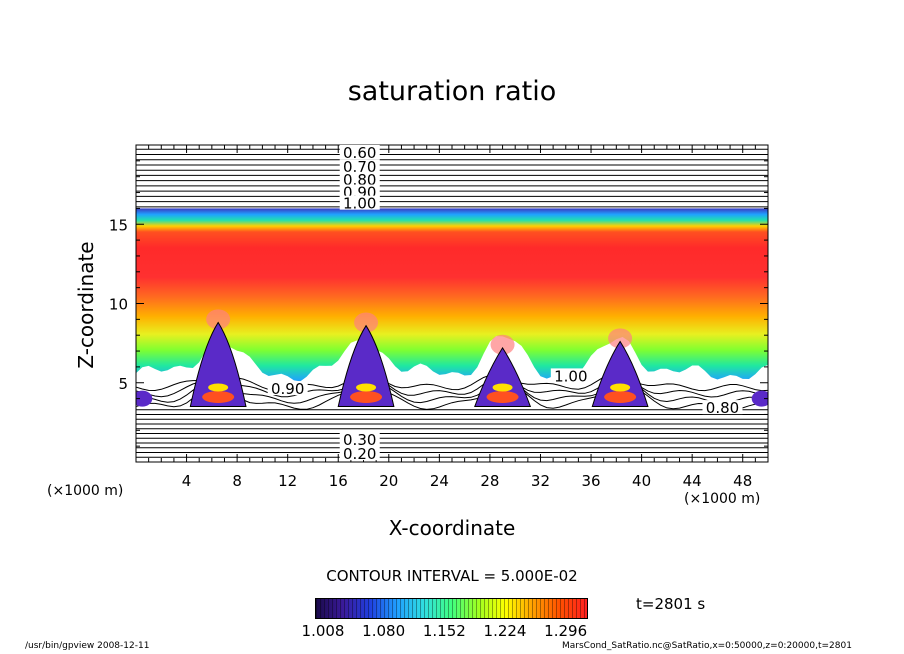  What do you see at coordinates (123, 384) in the screenshot?
I see `y-tick-label: 5` at bounding box center [123, 384].